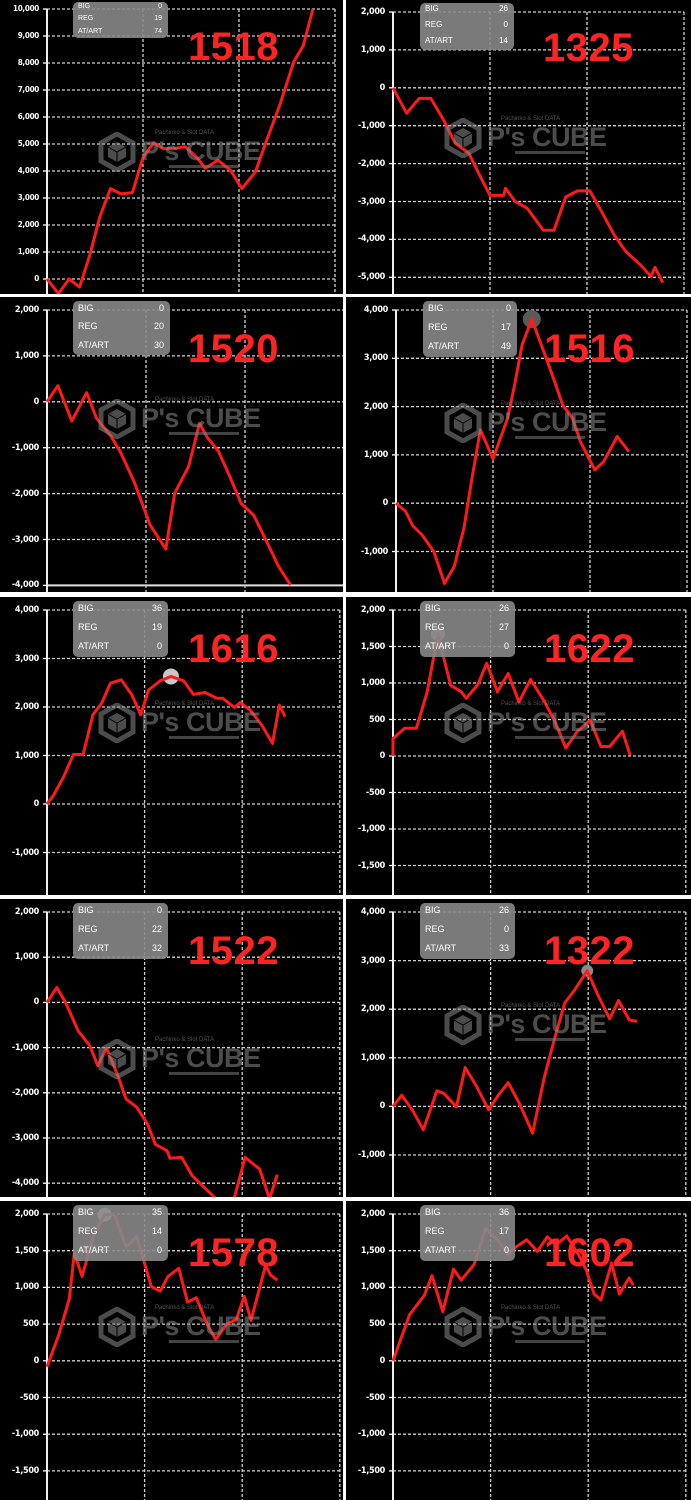 The image size is (691, 1500). Describe the element at coordinates (589, 951) in the screenshot. I see `machine-number-label: 1322` at that location.